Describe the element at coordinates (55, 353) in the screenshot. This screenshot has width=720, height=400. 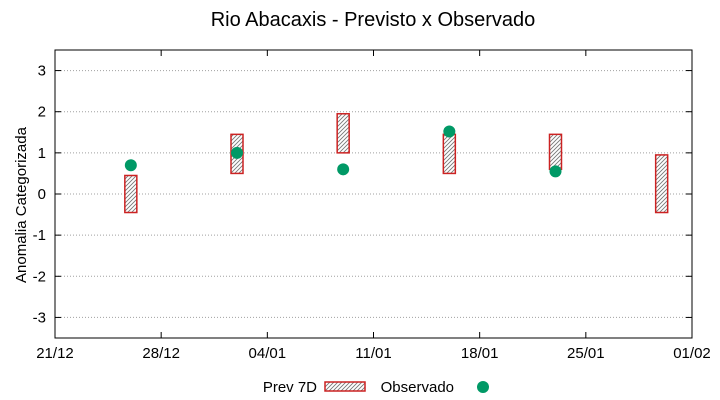
I see `x-tick-label: 21/12` at that location.